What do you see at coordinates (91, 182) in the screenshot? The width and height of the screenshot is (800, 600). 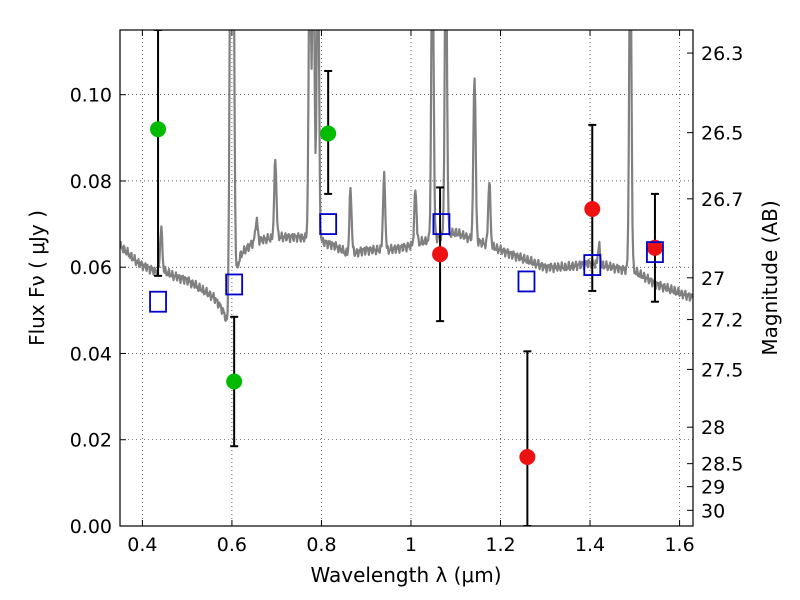 I see `y-tick-label: 0.08` at bounding box center [91, 182].